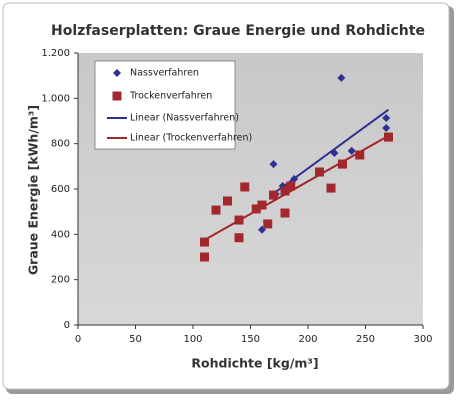 The height and width of the screenshot is (400, 459). I want to click on y-tick-label: 1.000, so click(55, 98).